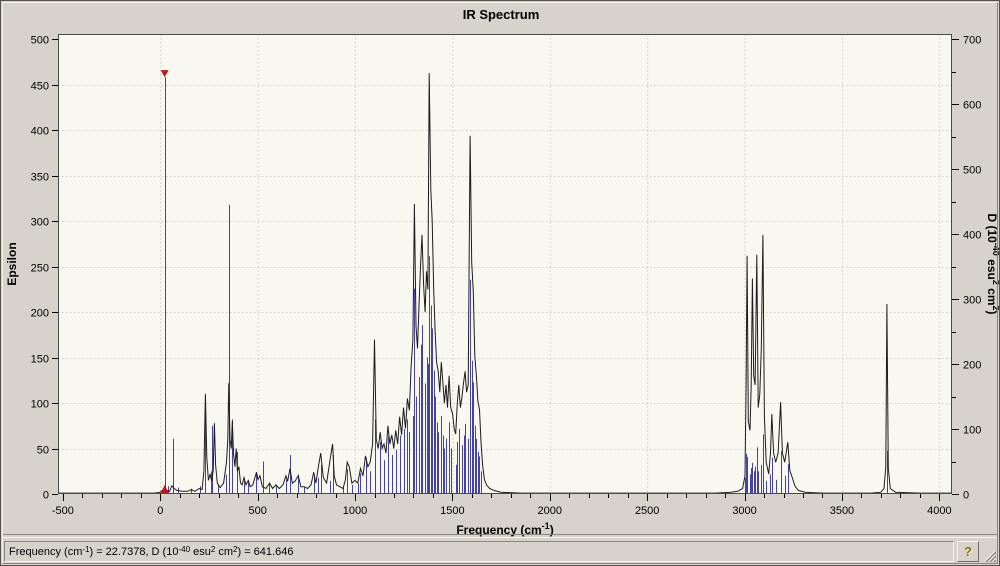 This screenshot has width=1000, height=566. I want to click on svg-text: 3500, so click(842, 511).